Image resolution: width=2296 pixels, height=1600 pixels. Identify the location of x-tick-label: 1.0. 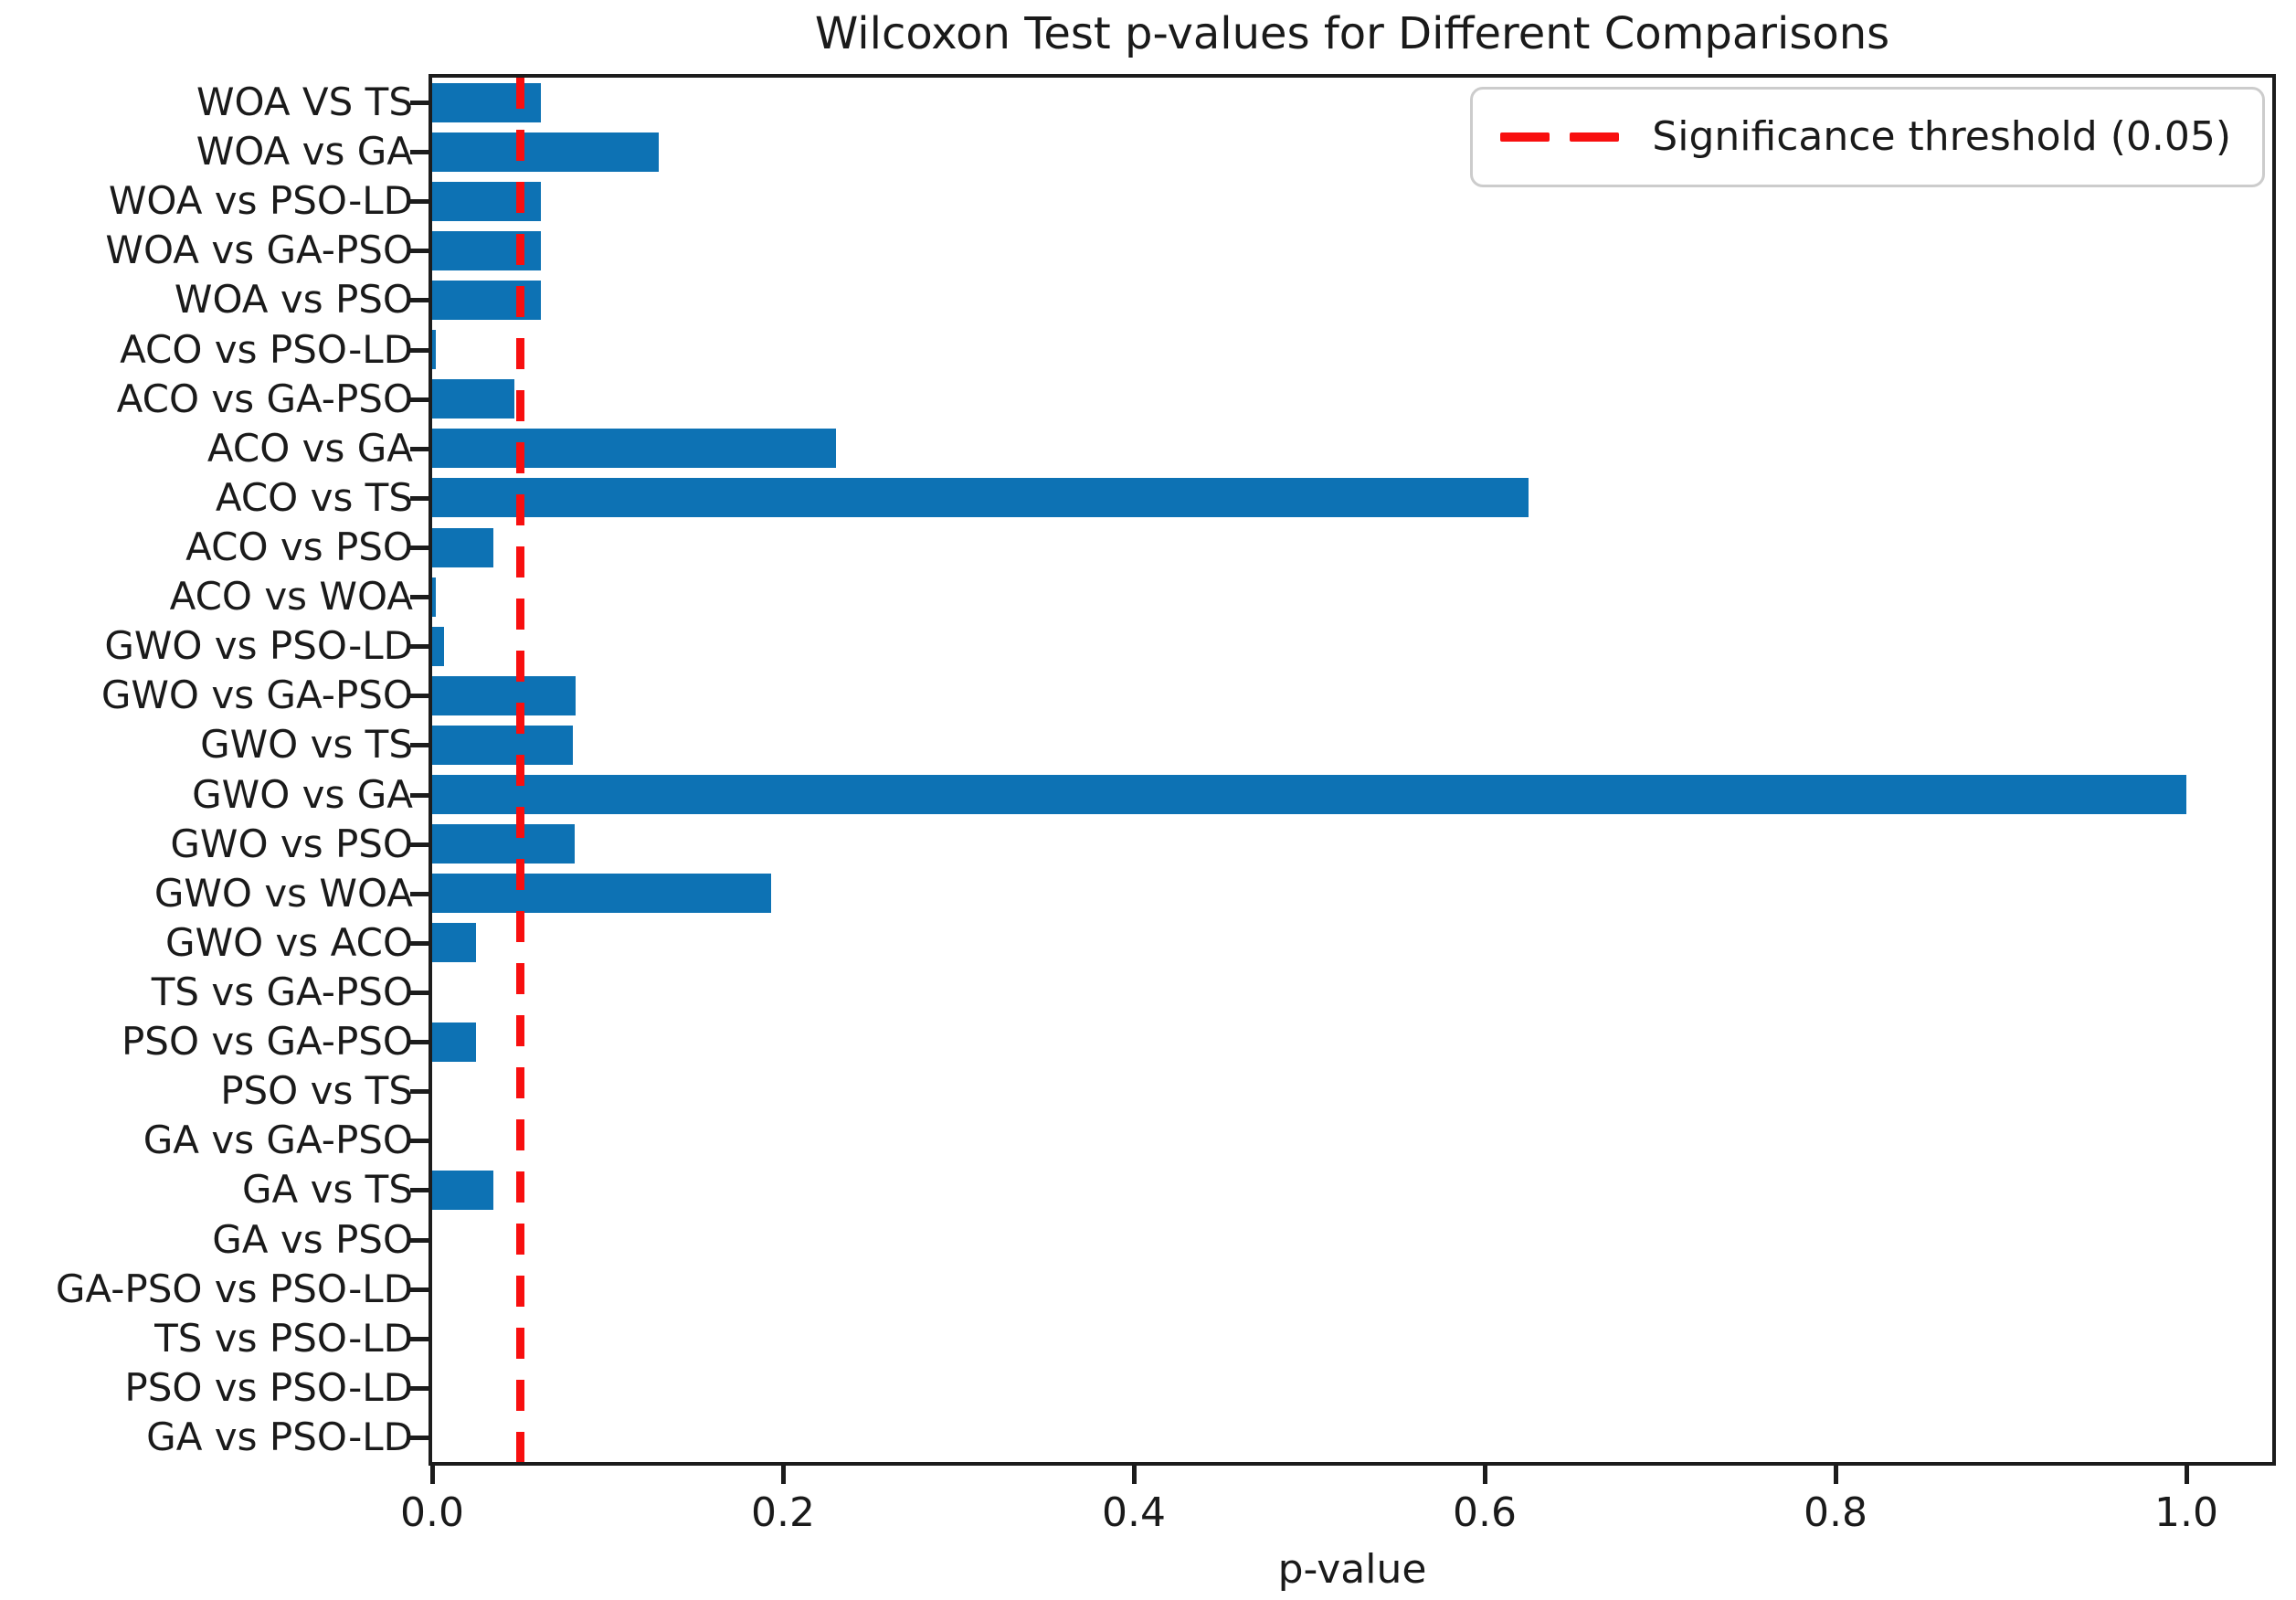
(2186, 1513).